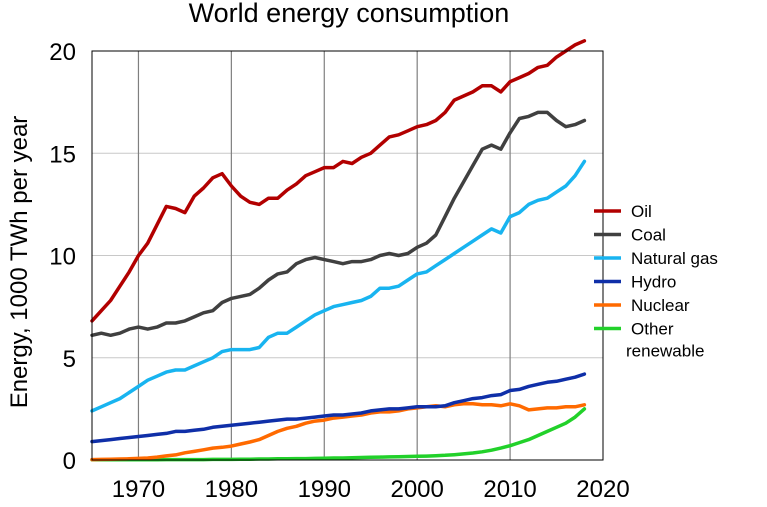  What do you see at coordinates (509, 489) in the screenshot?
I see `x-tick-label: 2010` at bounding box center [509, 489].